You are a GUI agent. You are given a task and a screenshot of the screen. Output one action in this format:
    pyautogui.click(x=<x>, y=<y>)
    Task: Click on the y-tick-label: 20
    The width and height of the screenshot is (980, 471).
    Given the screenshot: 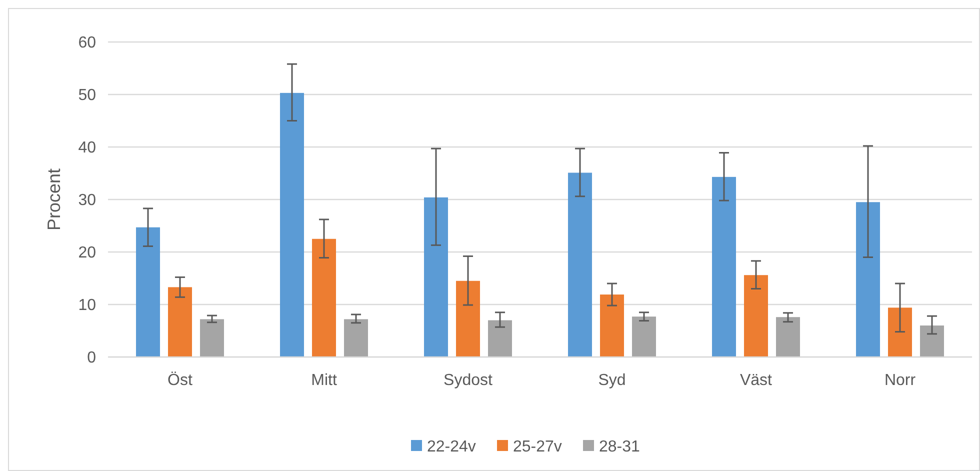 What is the action you would take?
    pyautogui.click(x=87, y=253)
    